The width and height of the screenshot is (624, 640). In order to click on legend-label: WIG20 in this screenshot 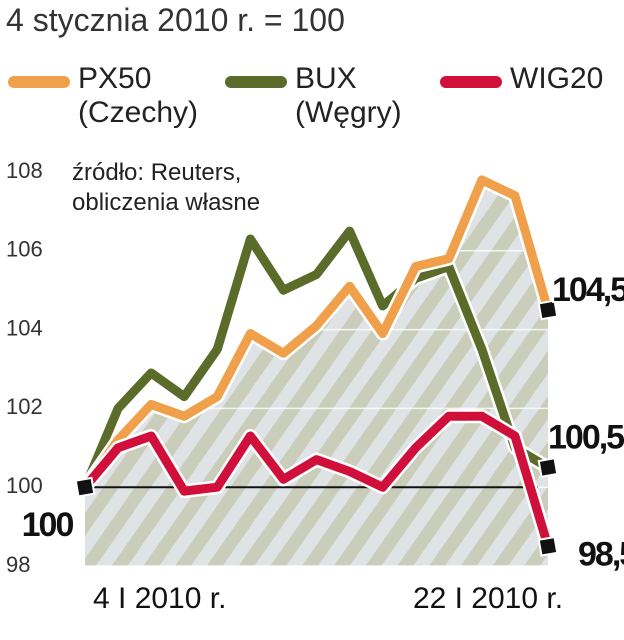, I will do `click(557, 78)`.